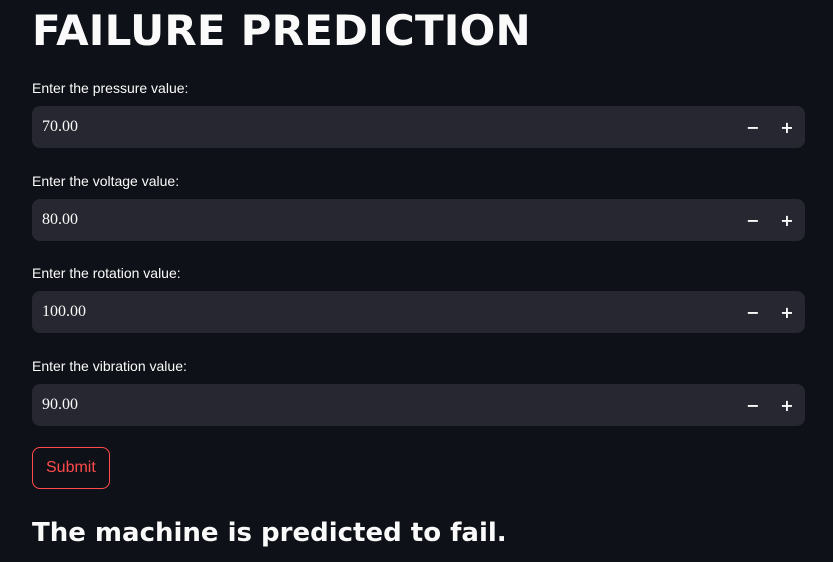 Image resolution: width=833 pixels, height=562 pixels. Describe the element at coordinates (269, 533) in the screenshot. I see `prediction-result: The machine is predicted to fail.` at that location.